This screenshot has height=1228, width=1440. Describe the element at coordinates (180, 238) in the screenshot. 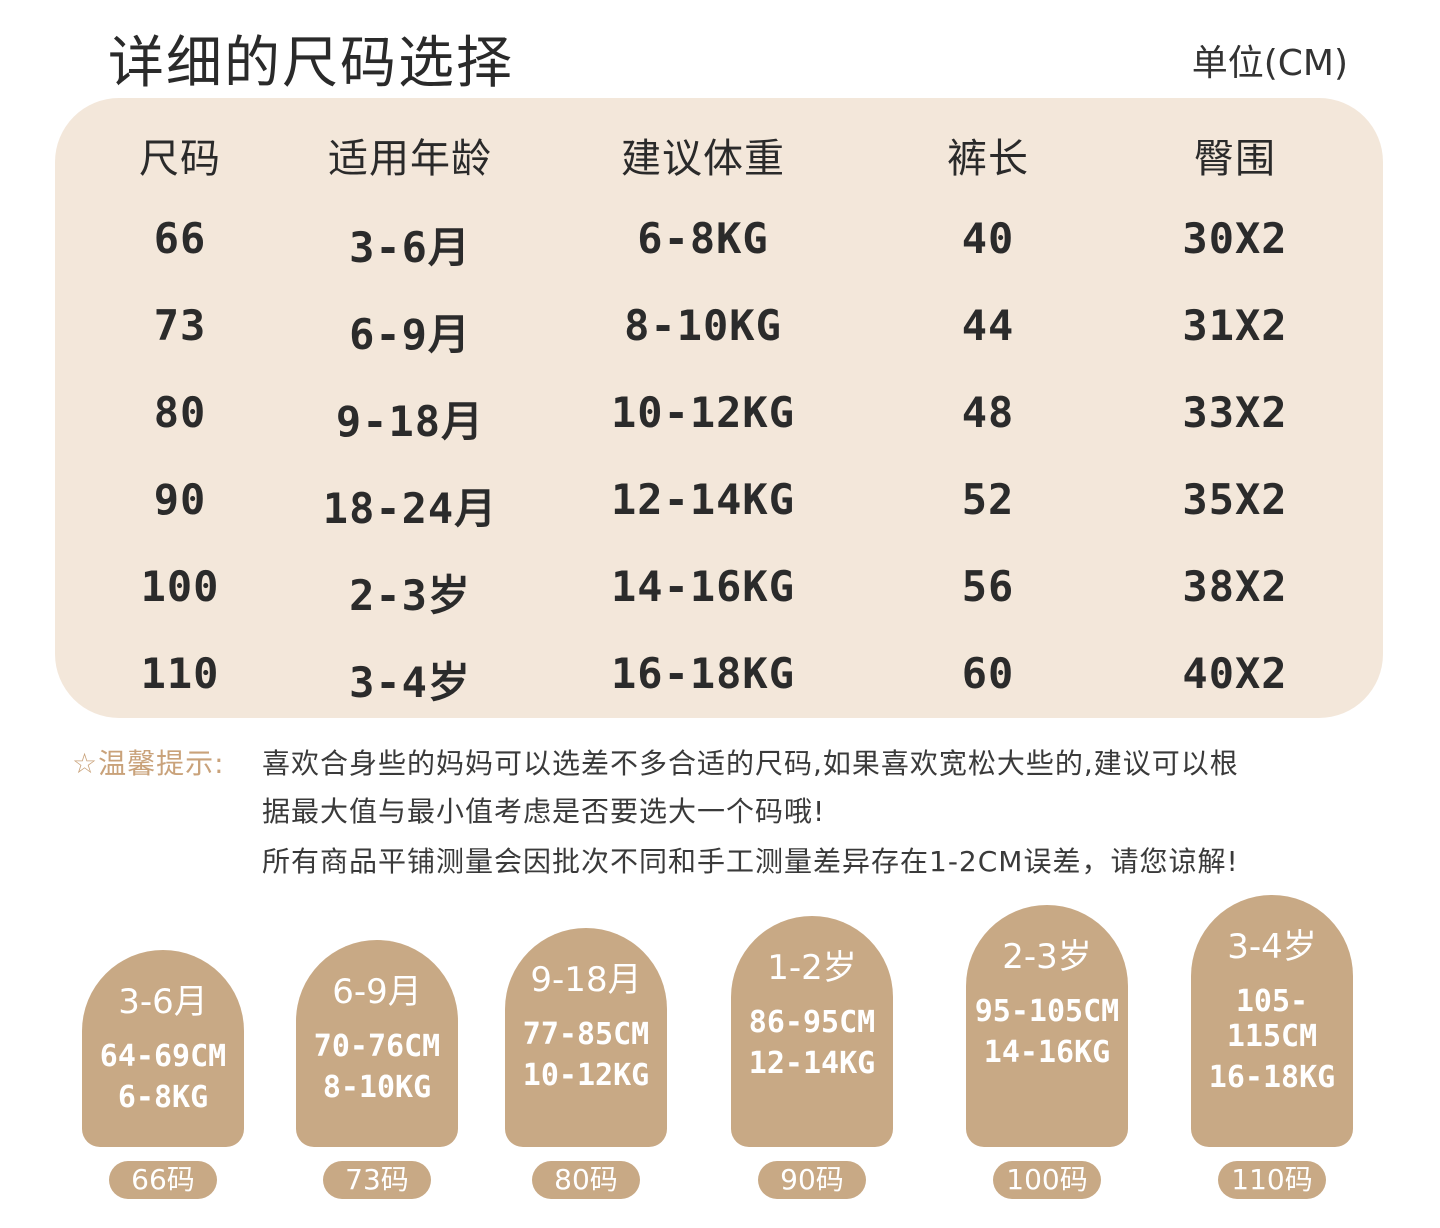

I see `cell-size: 66` at that location.